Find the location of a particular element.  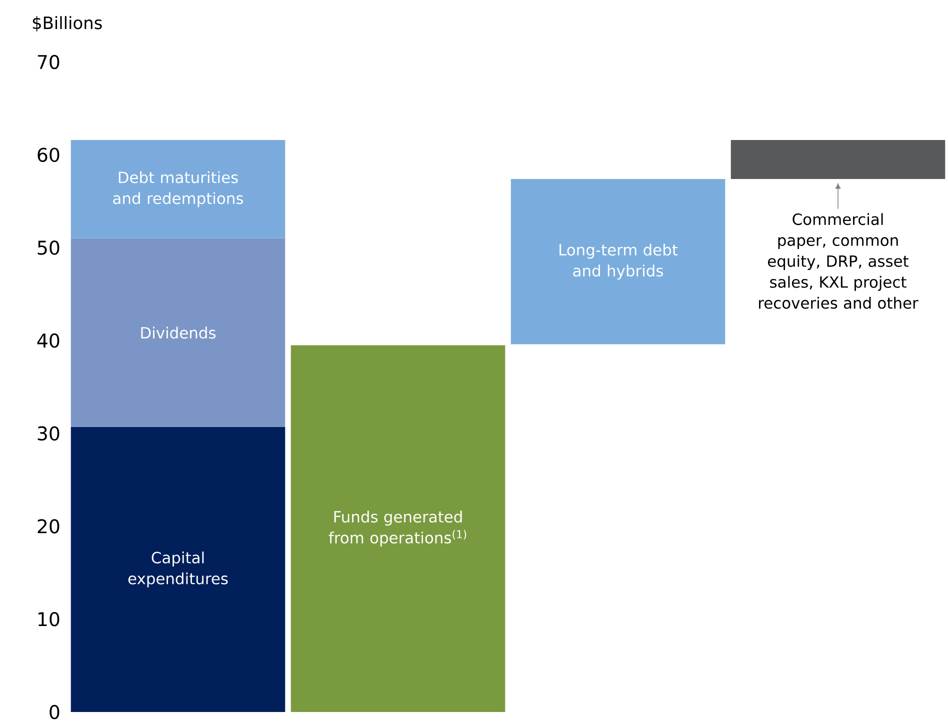

series-label: Debt maturities and redemptions is located at coordinates (178, 189).